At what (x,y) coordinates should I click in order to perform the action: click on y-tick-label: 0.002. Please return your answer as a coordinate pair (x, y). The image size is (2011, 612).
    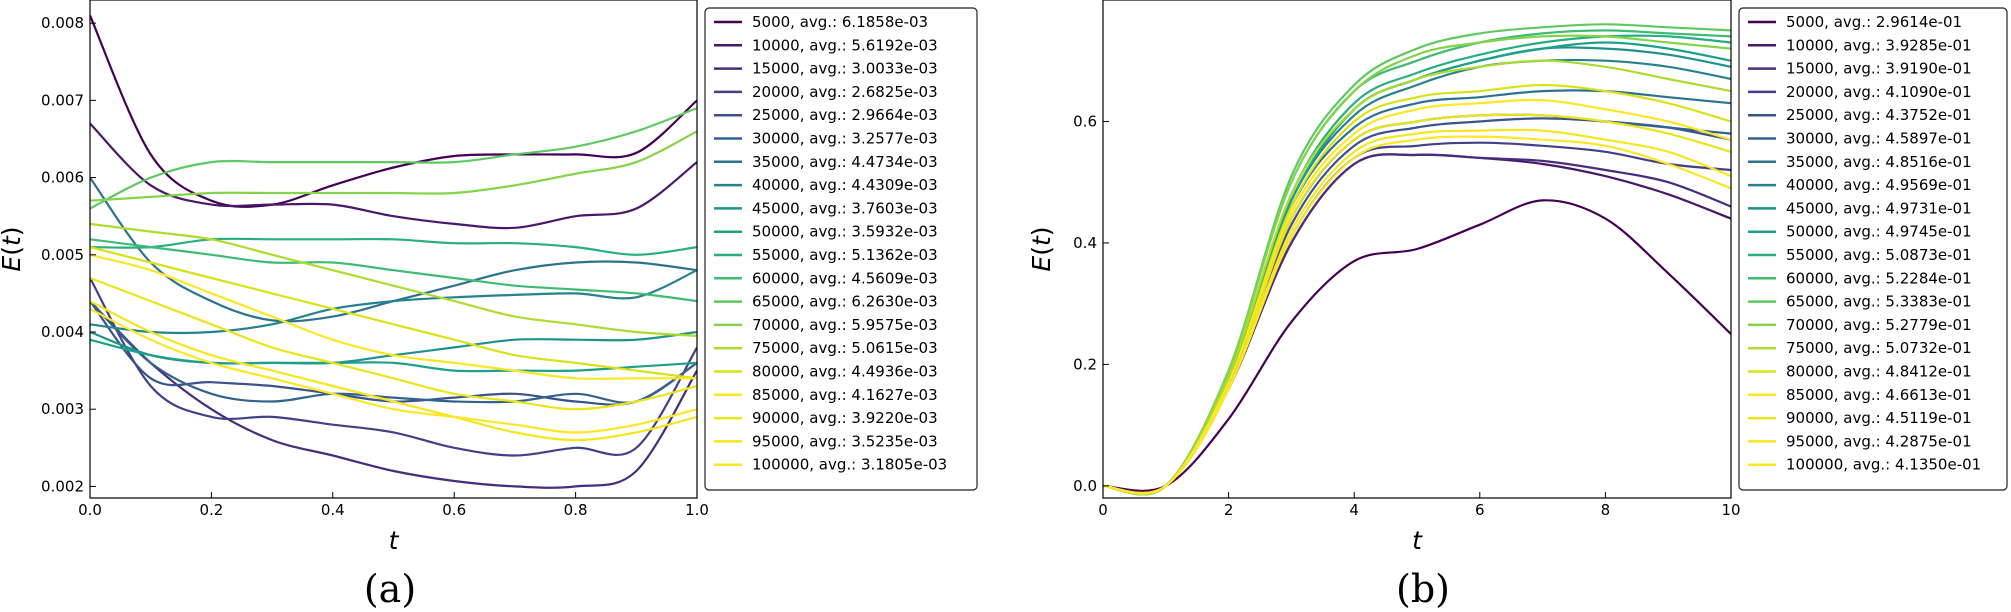
    Looking at the image, I should click on (62, 486).